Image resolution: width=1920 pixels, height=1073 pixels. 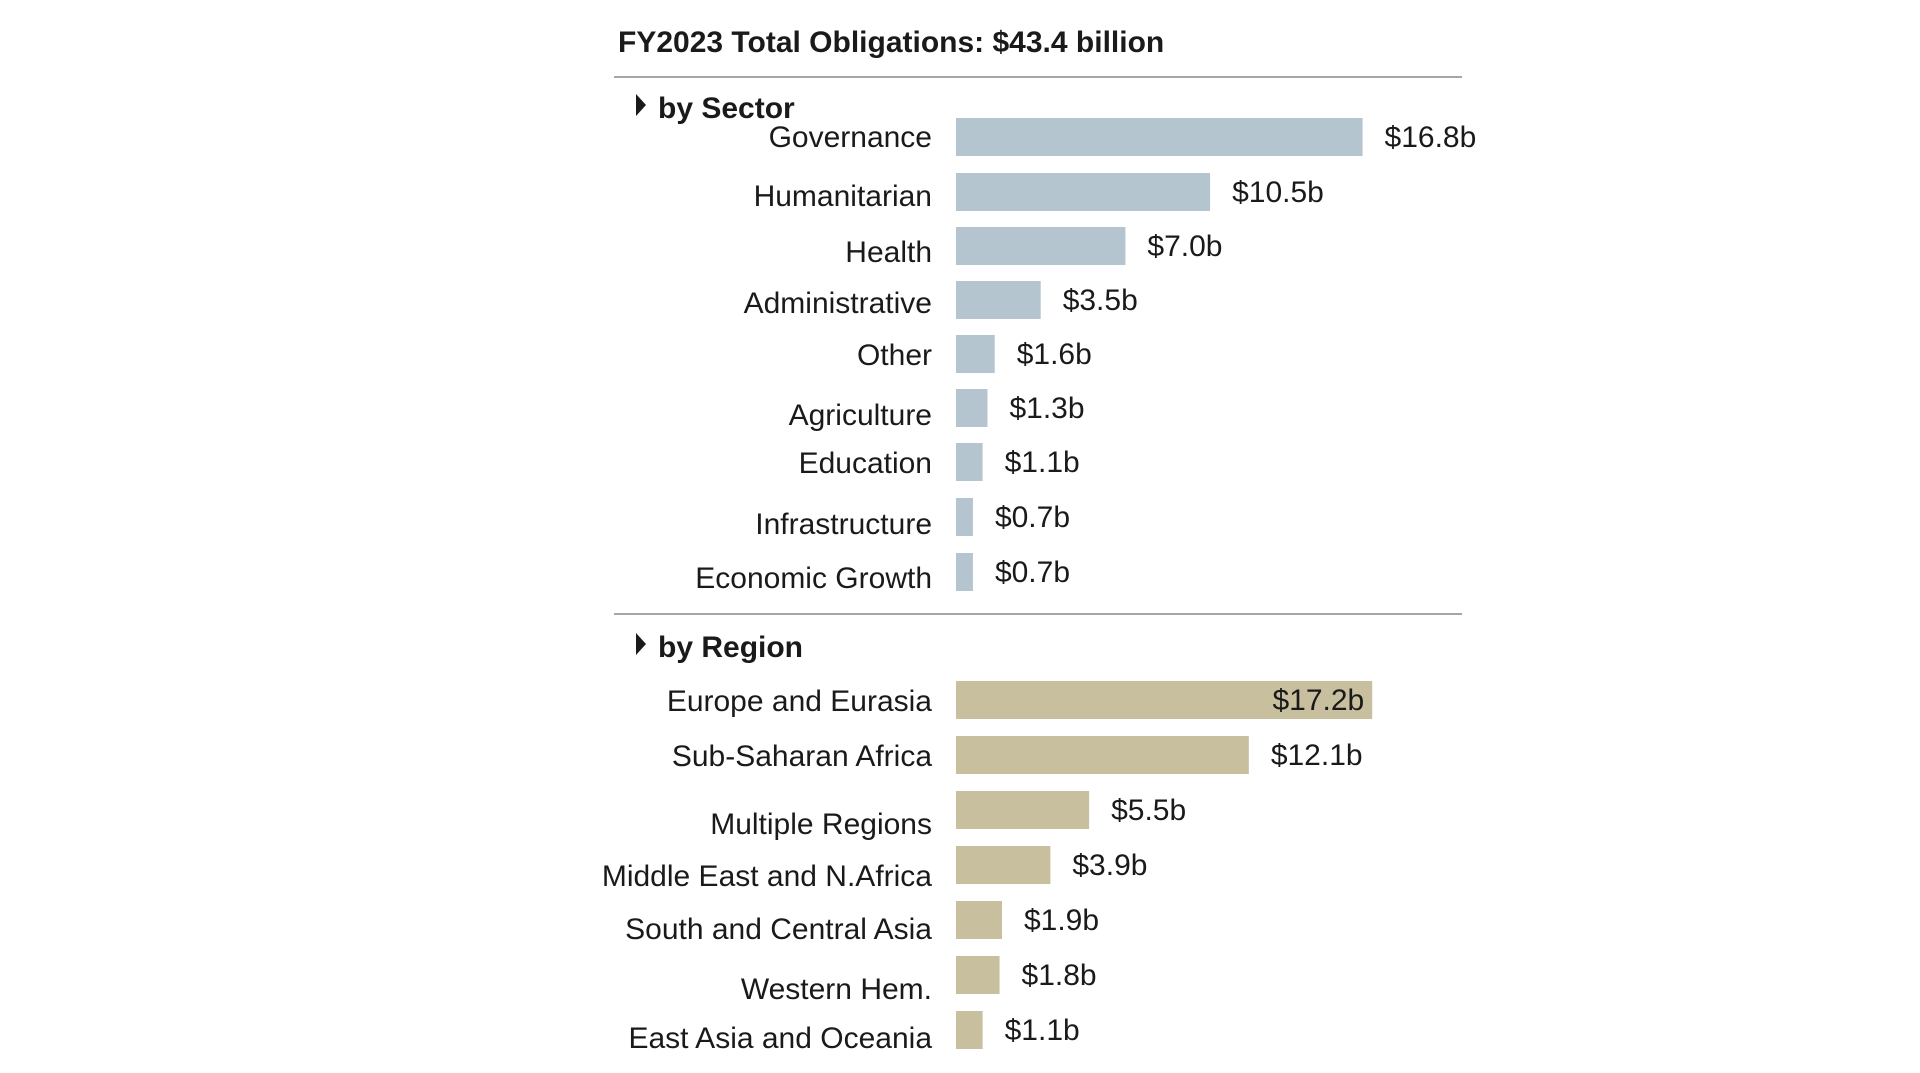 What do you see at coordinates (813, 578) in the screenshot?
I see `category-label: Economic Growth` at bounding box center [813, 578].